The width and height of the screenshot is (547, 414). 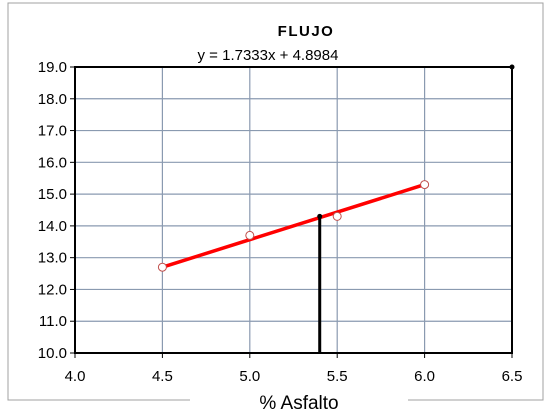 What do you see at coordinates (298, 403) in the screenshot?
I see `x-axis-title: % Asfalto` at bounding box center [298, 403].